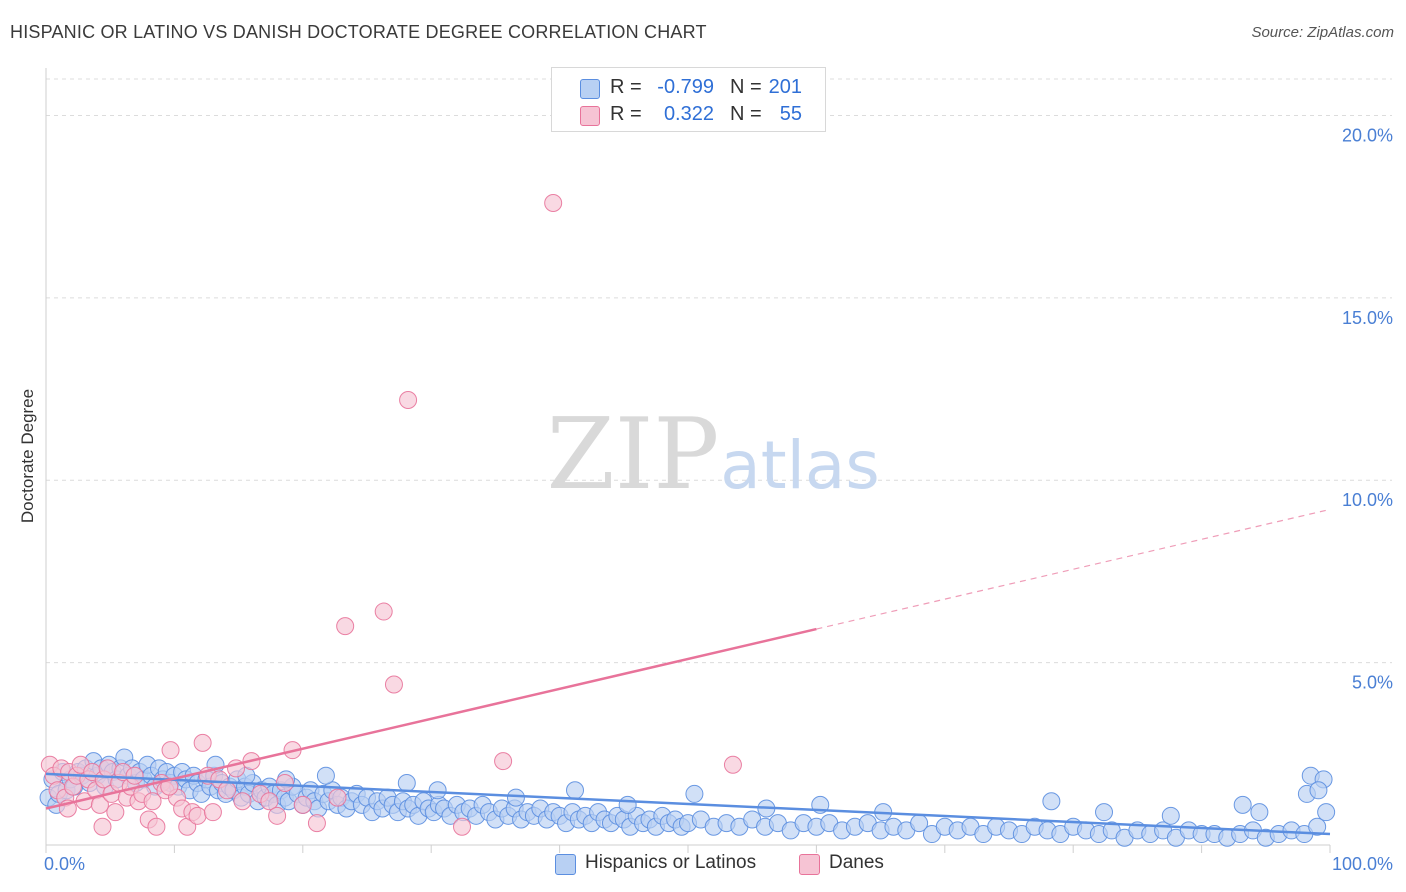  What do you see at coordinates (856, 862) in the screenshot?
I see `danes-legend-label: Danes` at bounding box center [856, 862].